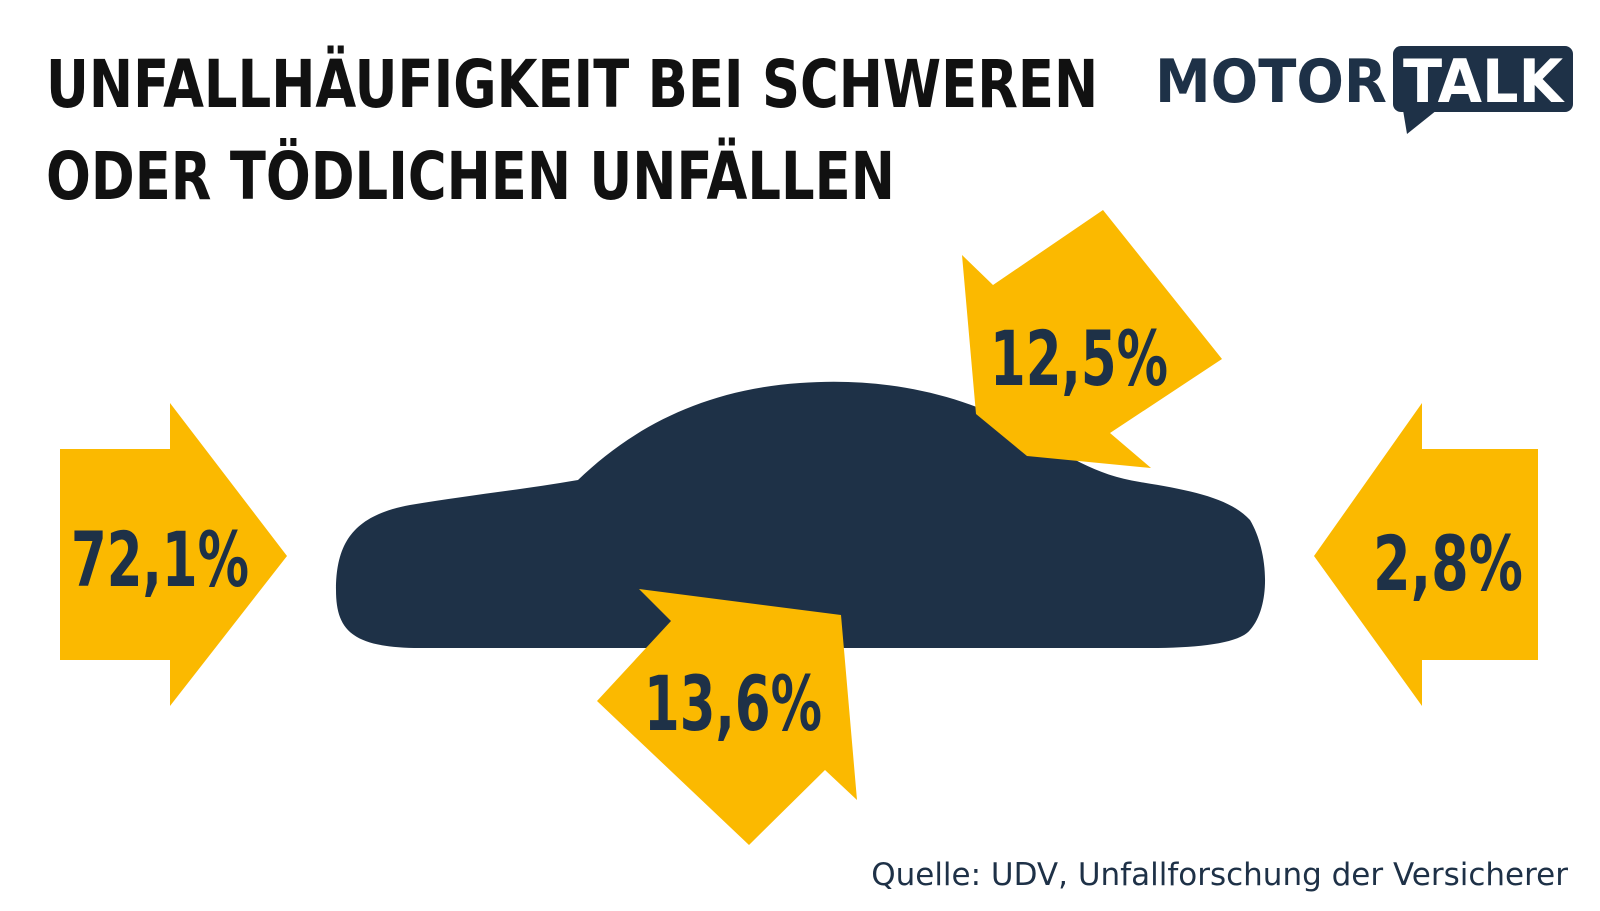  Describe the element at coordinates (160, 559) in the screenshot. I see `value-label-front: 72,1%` at that location.